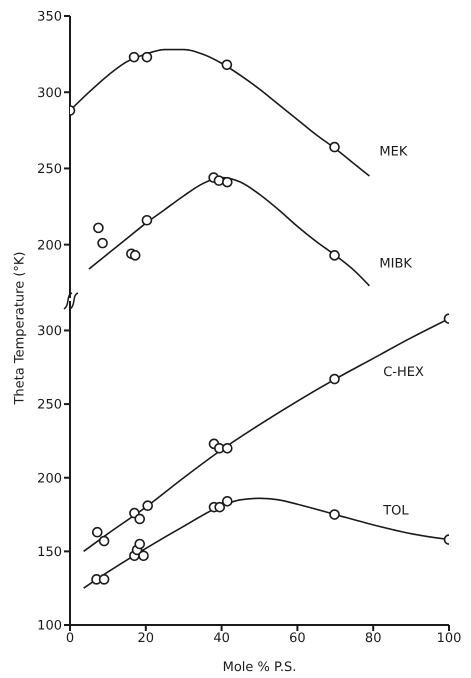  Describe the element at coordinates (259, 667) in the screenshot. I see `x-axis-title: Mole % P.S.` at that location.